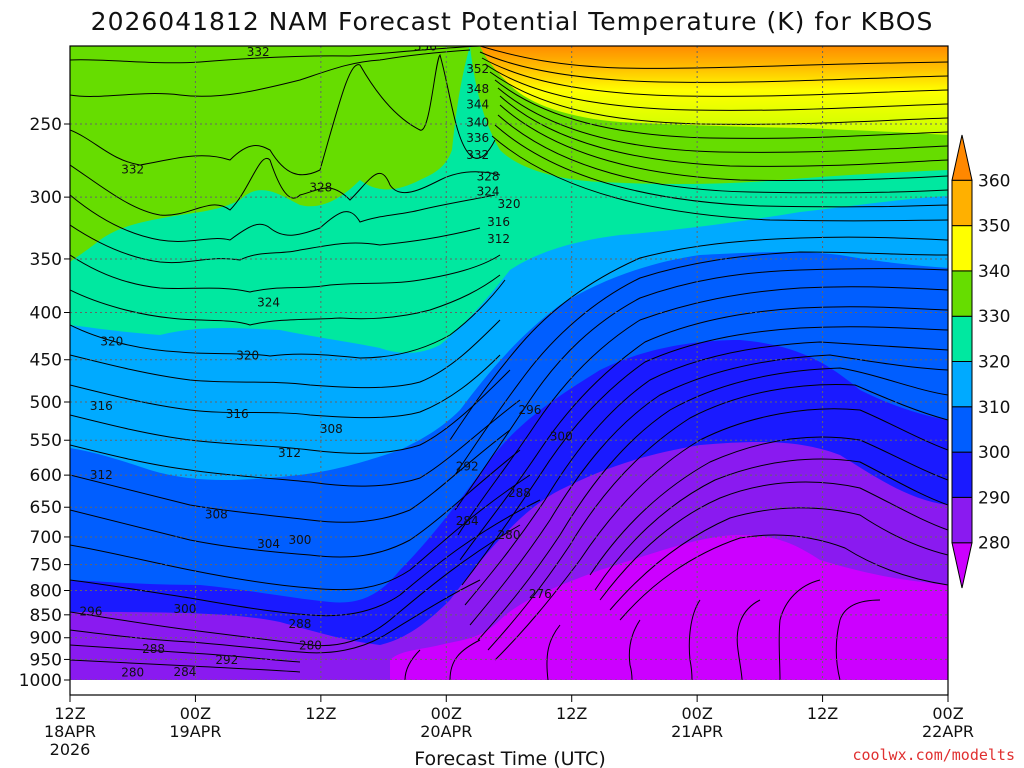 The width and height of the screenshot is (1024, 768). I want to click on colorbar-label: 340, so click(994, 272).